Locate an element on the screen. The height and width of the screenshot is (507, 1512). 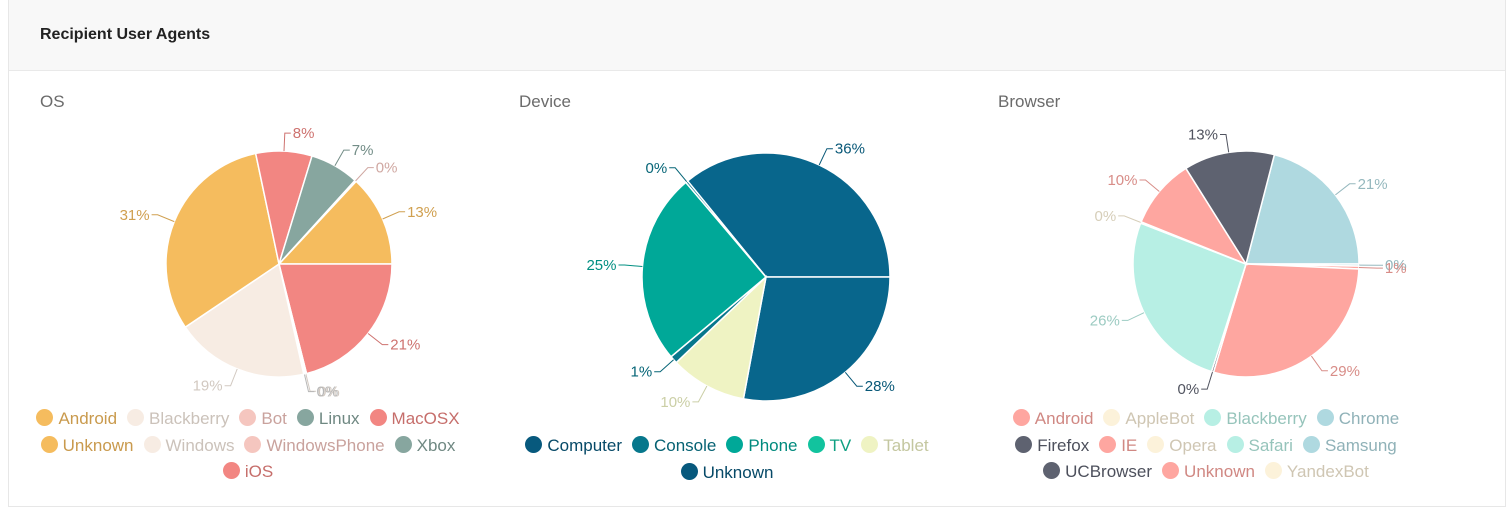
browser-legend-item-ucbrowser: UCBrowser is located at coordinates (1097, 472).